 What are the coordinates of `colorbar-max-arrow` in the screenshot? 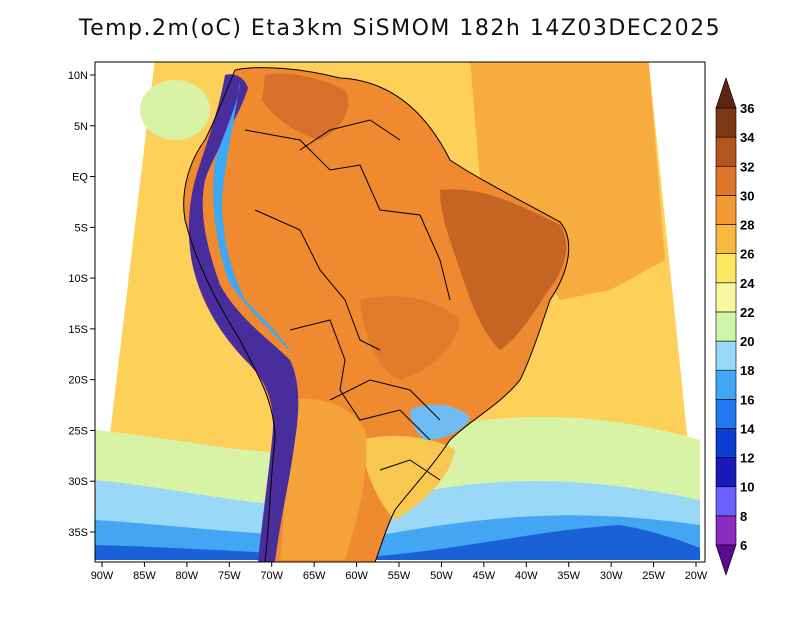 It's located at (726, 93).